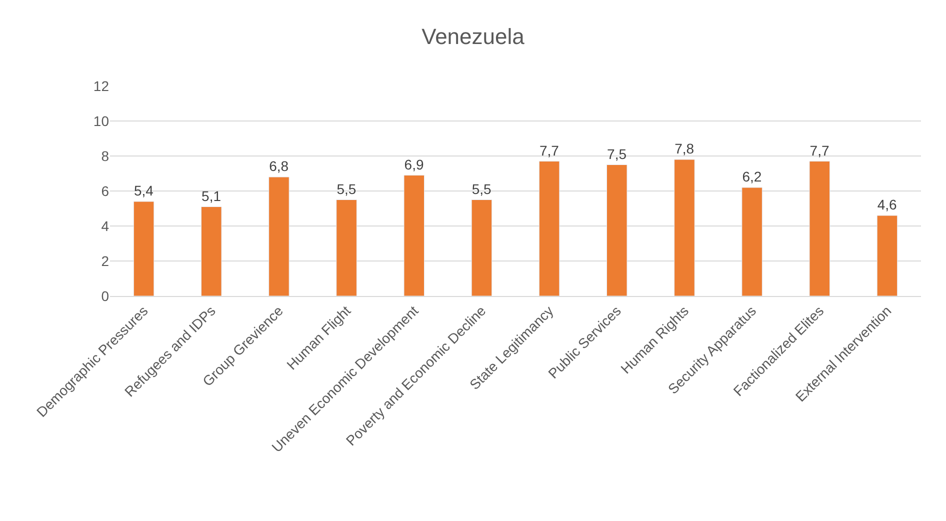 The image size is (946, 521). Describe the element at coordinates (887, 204) in the screenshot. I see `data-label: 4,6` at that location.